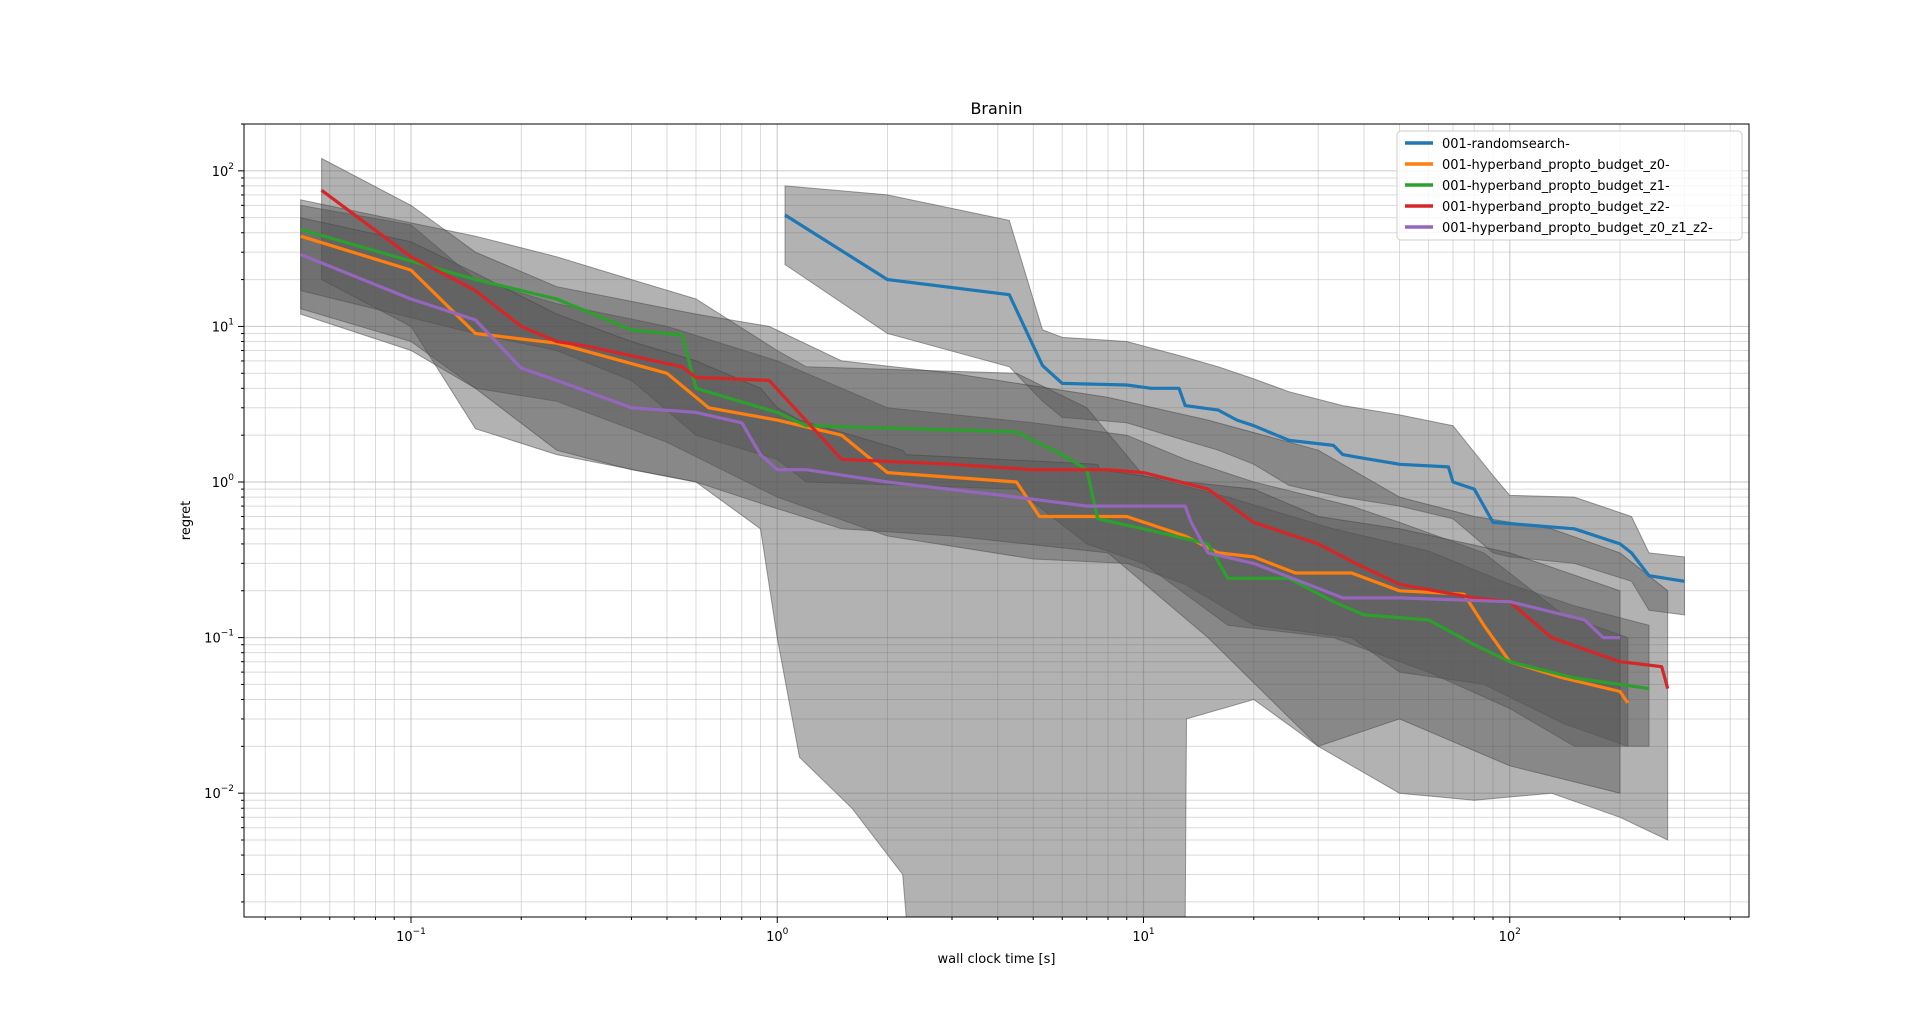  Describe the element at coordinates (1556, 165) in the screenshot. I see `legend-label: 001-hyperband_propto_budget_z0-` at that location.